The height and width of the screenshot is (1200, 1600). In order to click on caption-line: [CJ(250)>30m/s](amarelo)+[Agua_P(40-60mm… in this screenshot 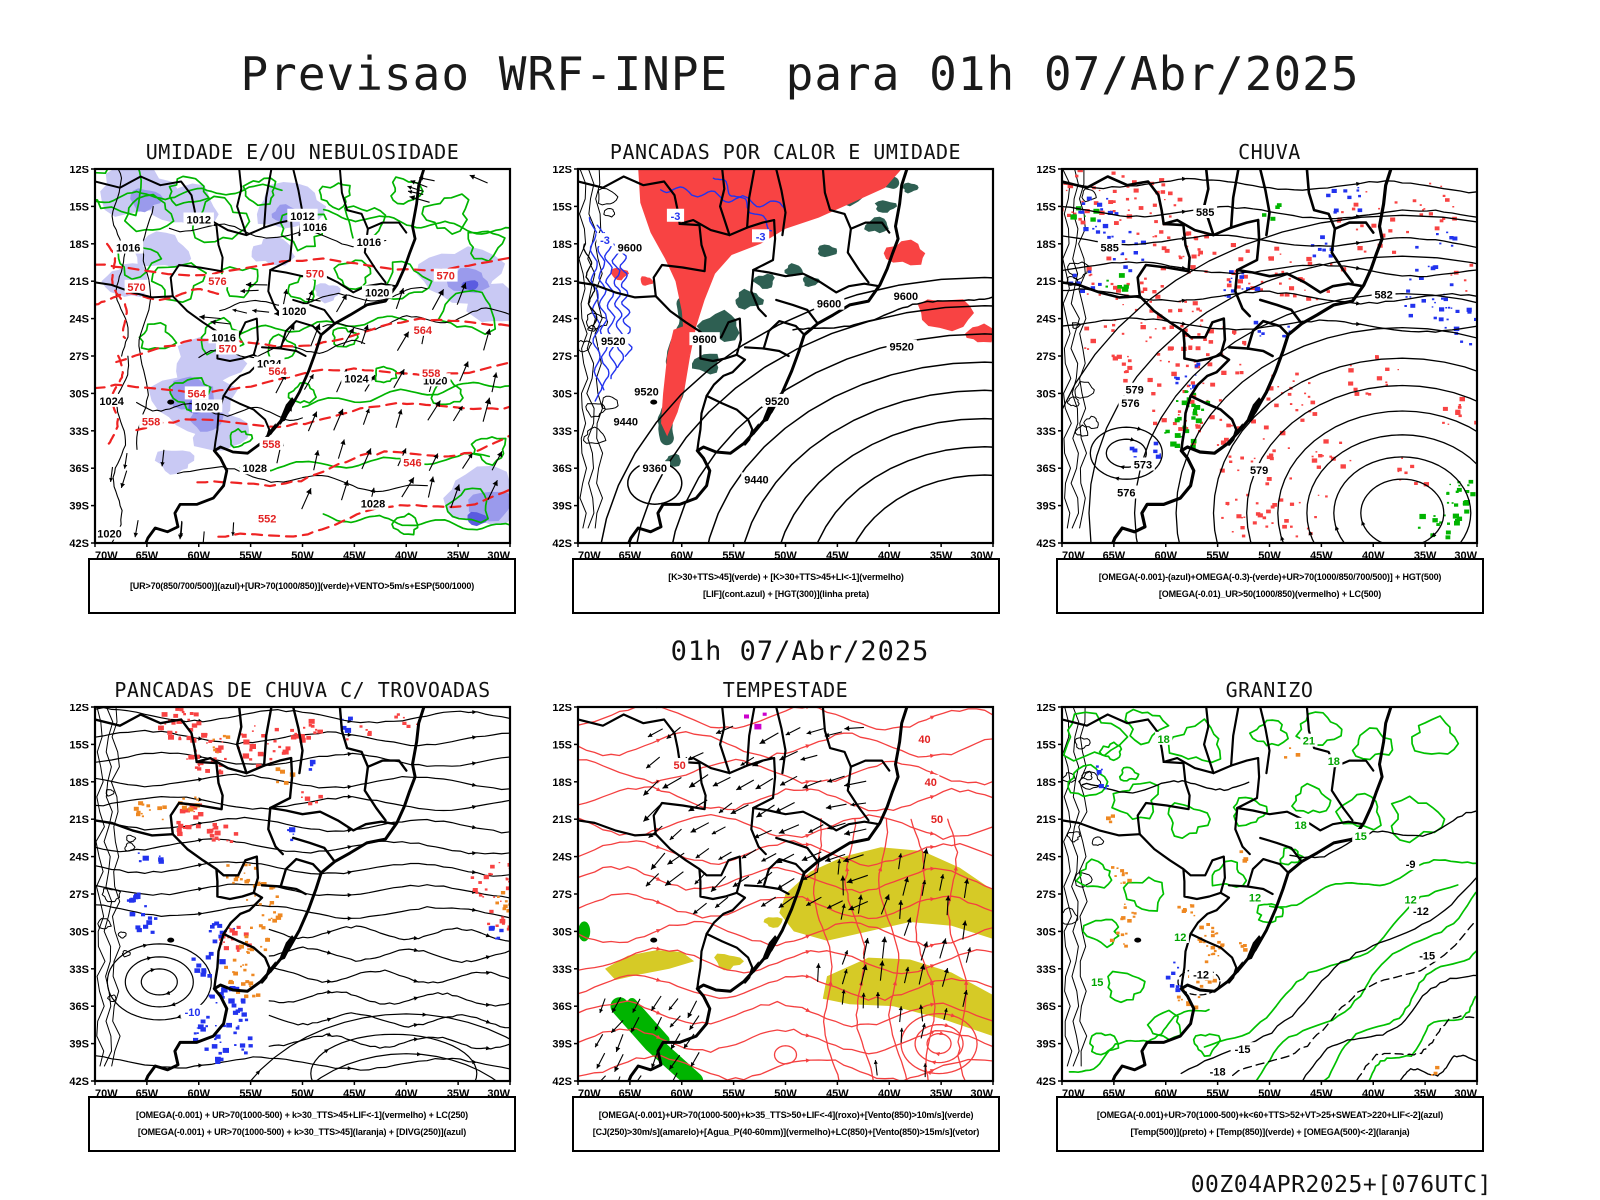, I will do `click(786, 1132)`.